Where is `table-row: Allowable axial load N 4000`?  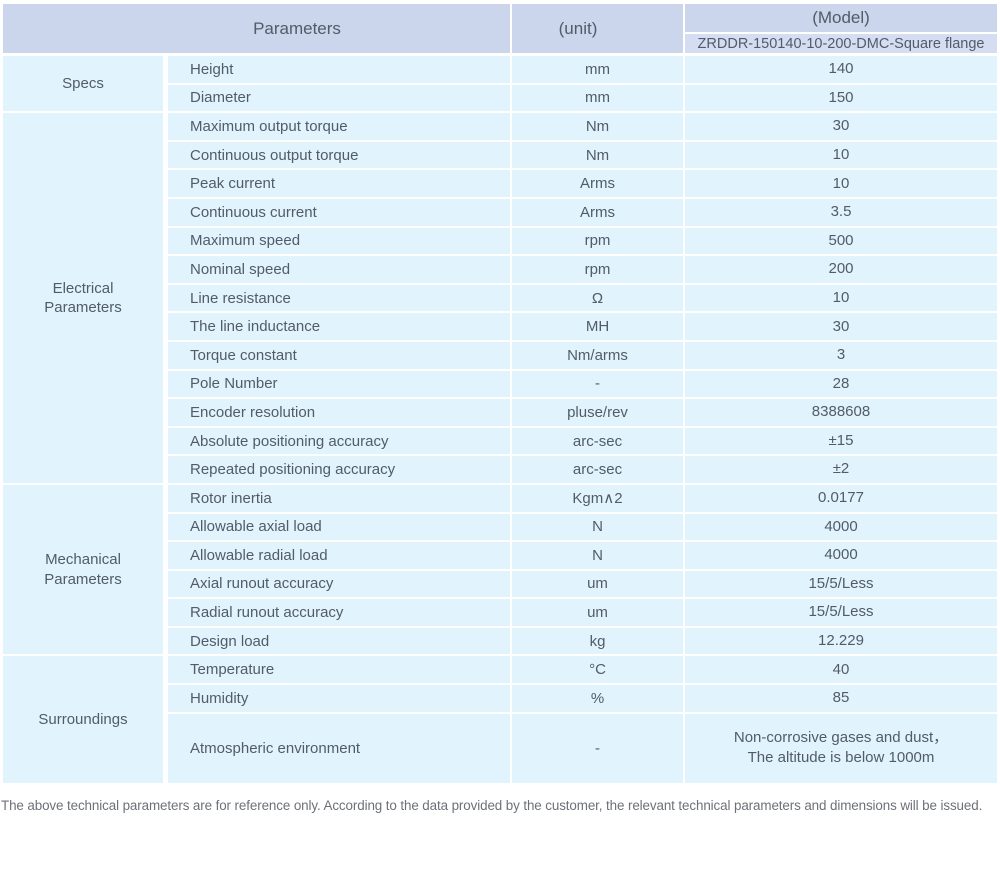
table-row: Allowable axial load N 4000 is located at coordinates (500, 528).